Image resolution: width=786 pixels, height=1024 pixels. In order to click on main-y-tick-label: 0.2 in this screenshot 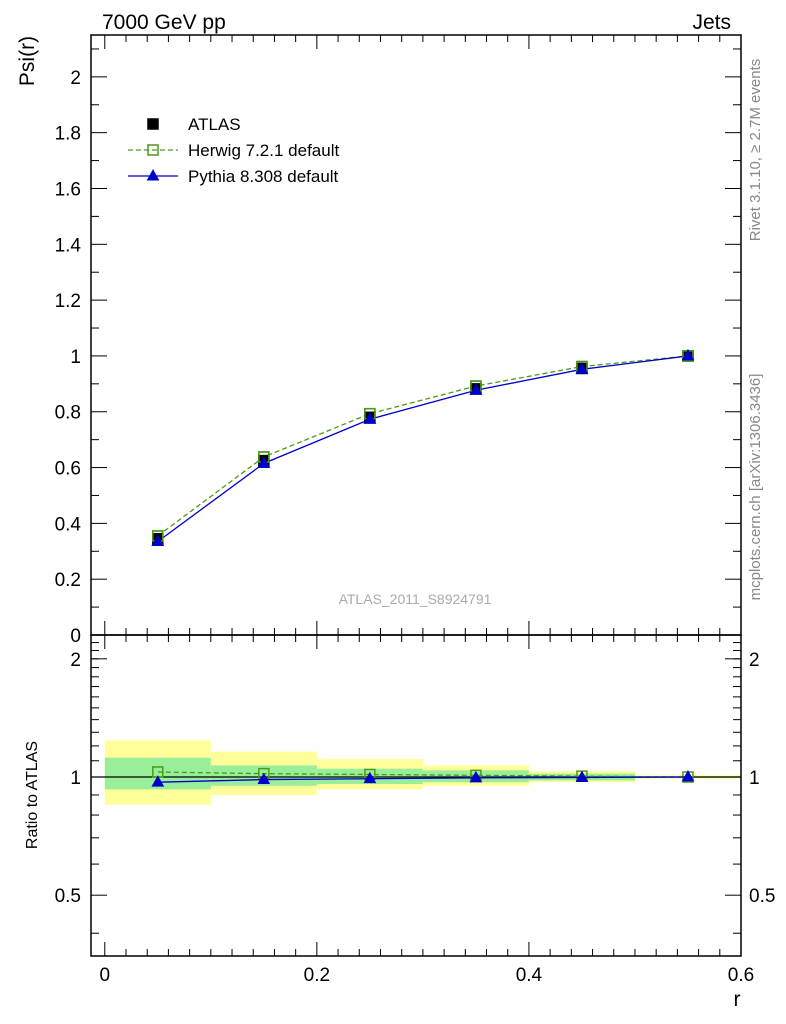, I will do `click(68, 580)`.